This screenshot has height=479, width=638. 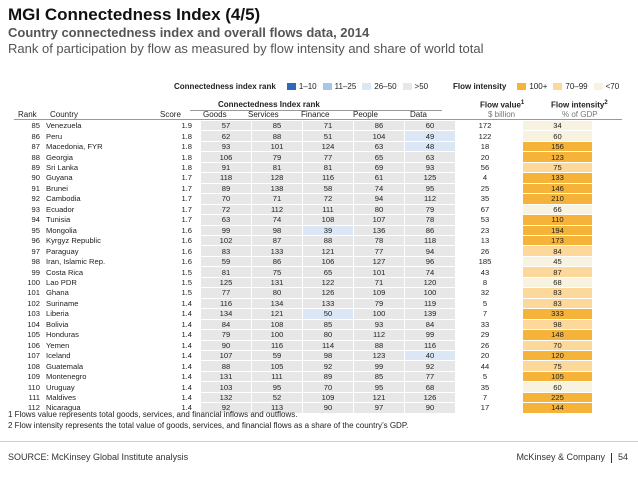 What do you see at coordinates (485, 178) in the screenshot?
I see `flow-value-cell: 4` at bounding box center [485, 178].